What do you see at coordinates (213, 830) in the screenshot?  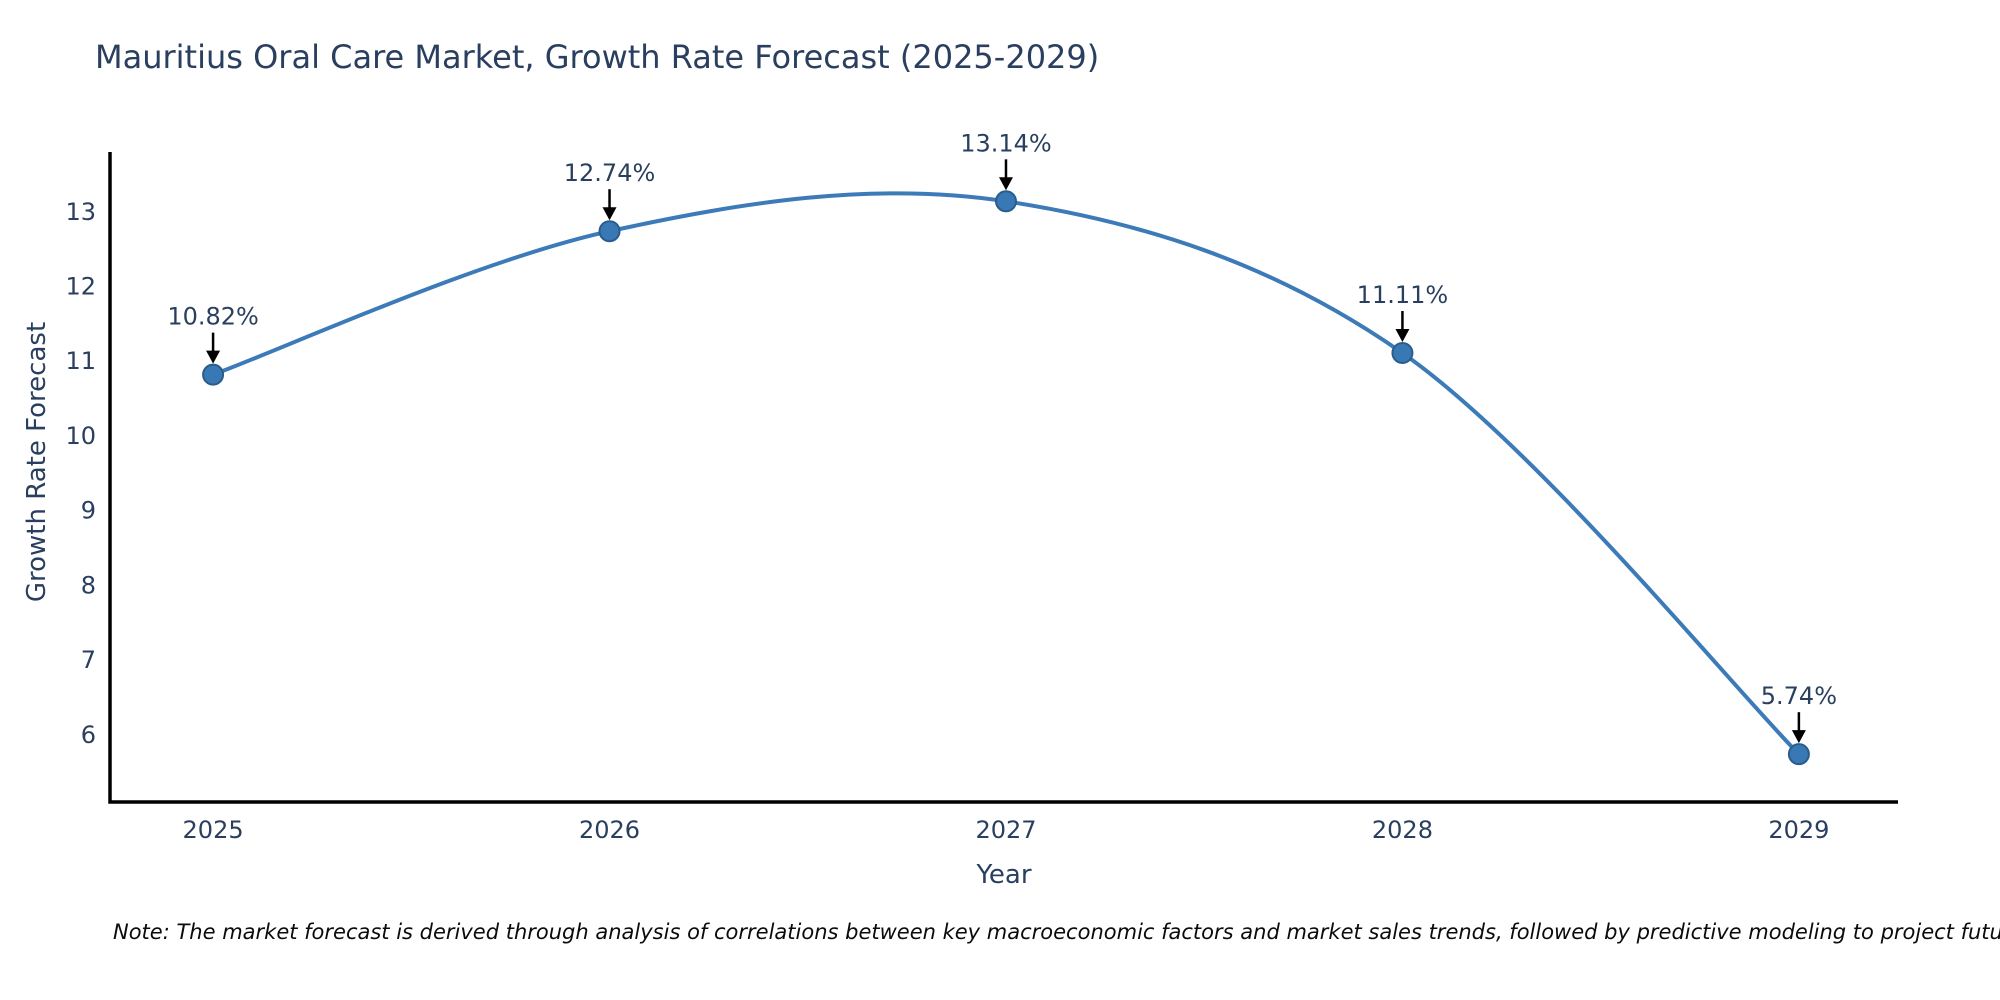 I see `x-tick-label: 2025` at bounding box center [213, 830].